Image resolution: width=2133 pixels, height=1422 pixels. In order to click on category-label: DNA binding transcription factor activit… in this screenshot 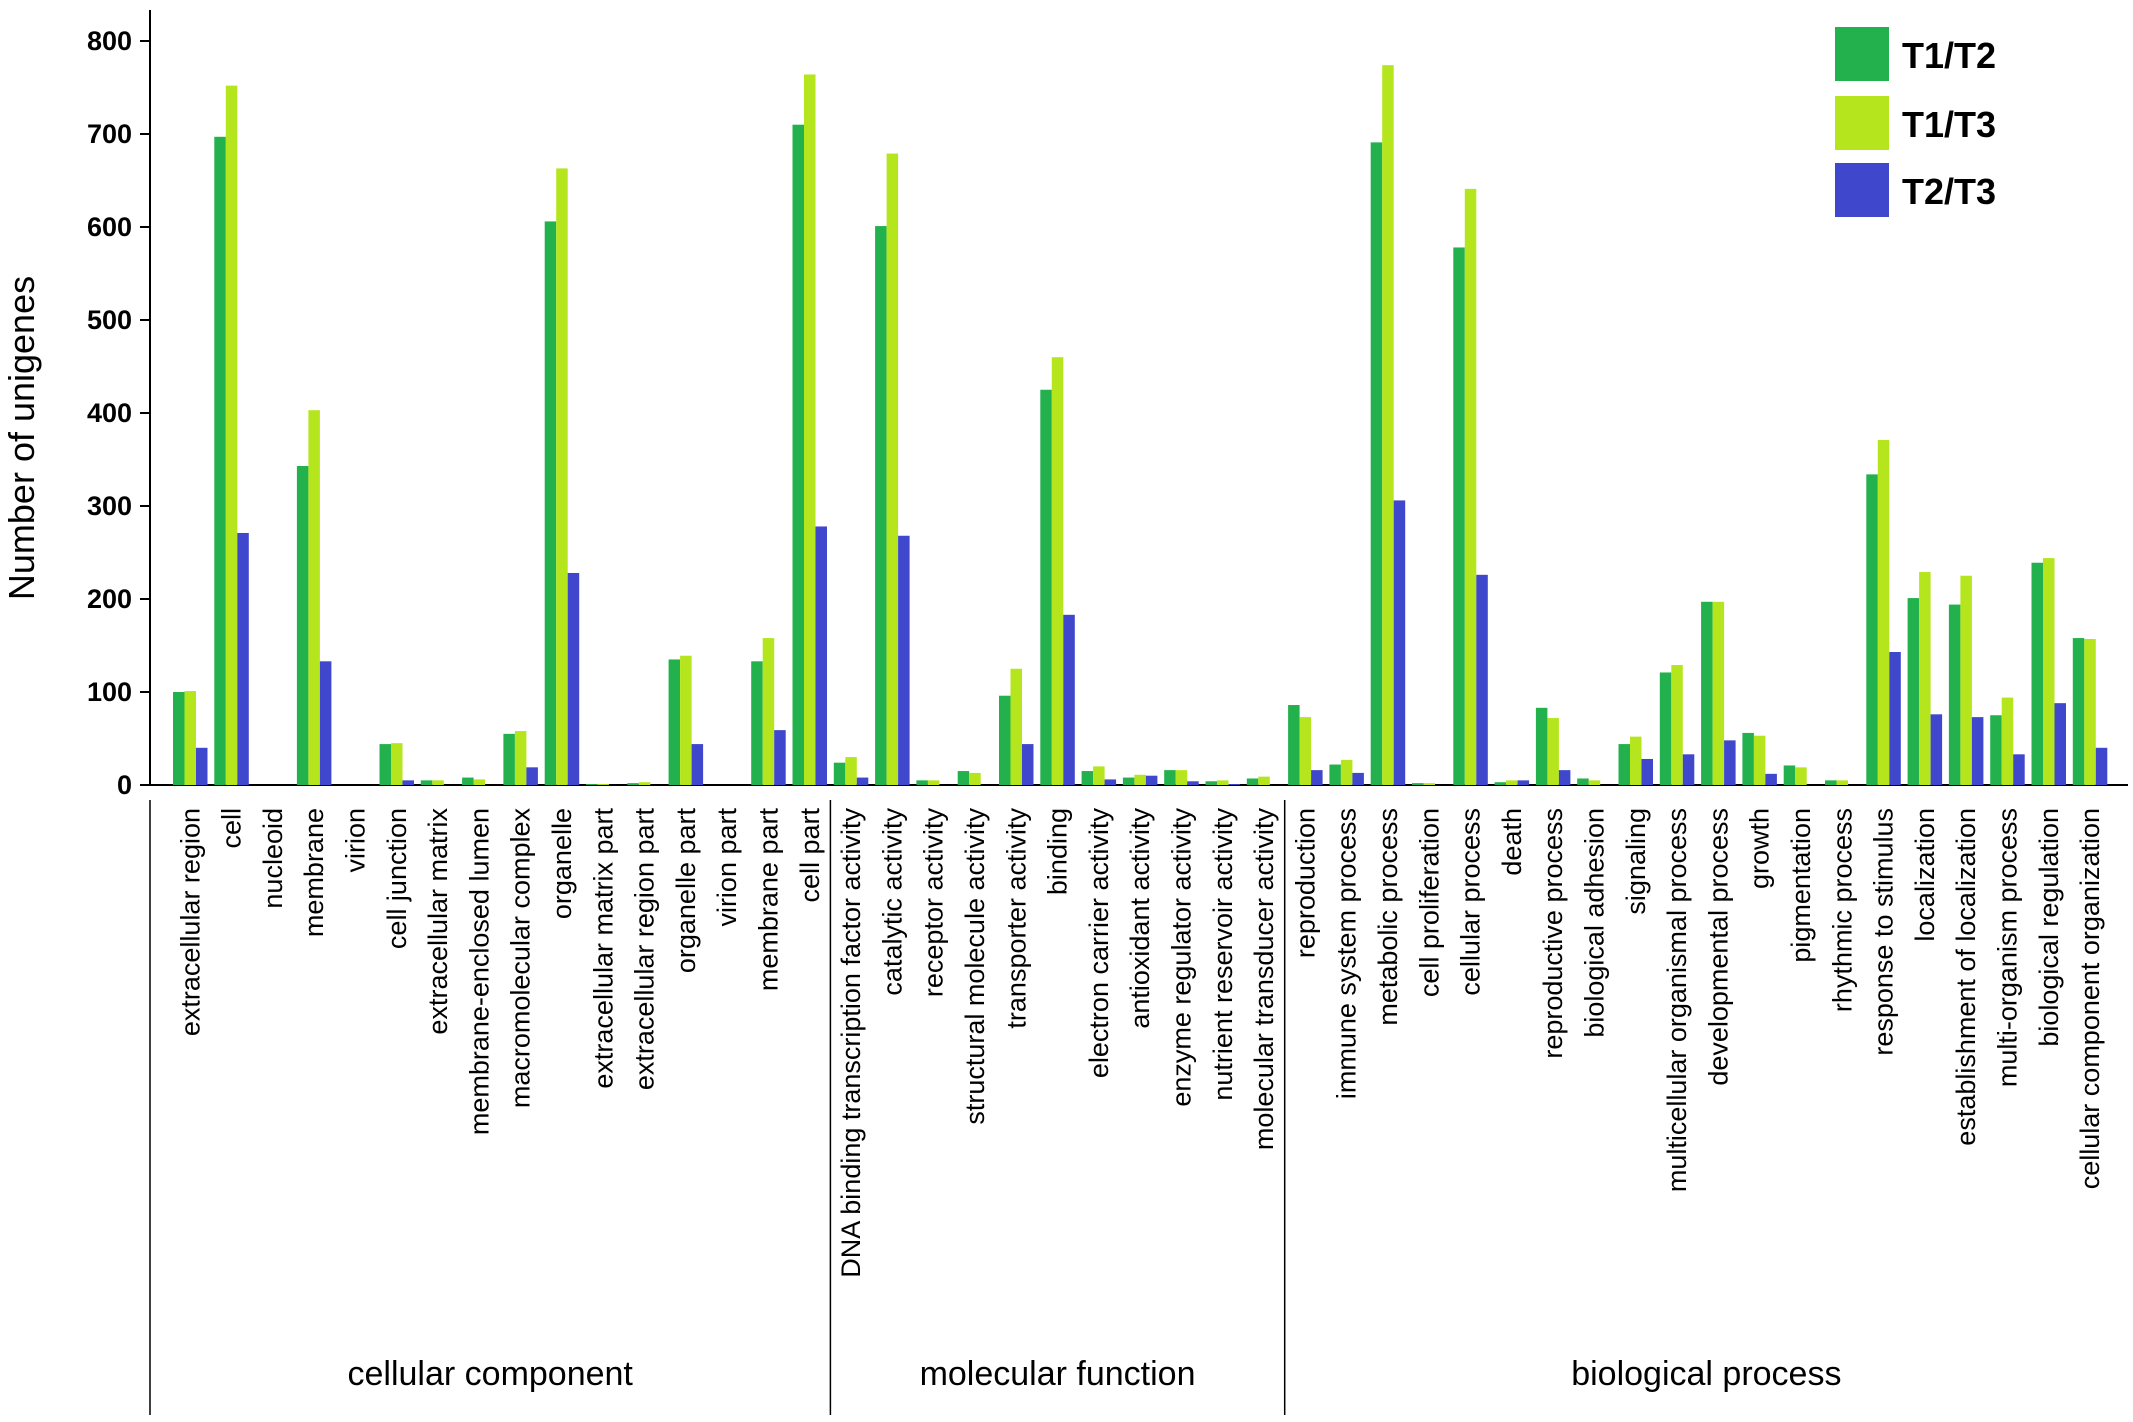, I will do `click(851, 1043)`.